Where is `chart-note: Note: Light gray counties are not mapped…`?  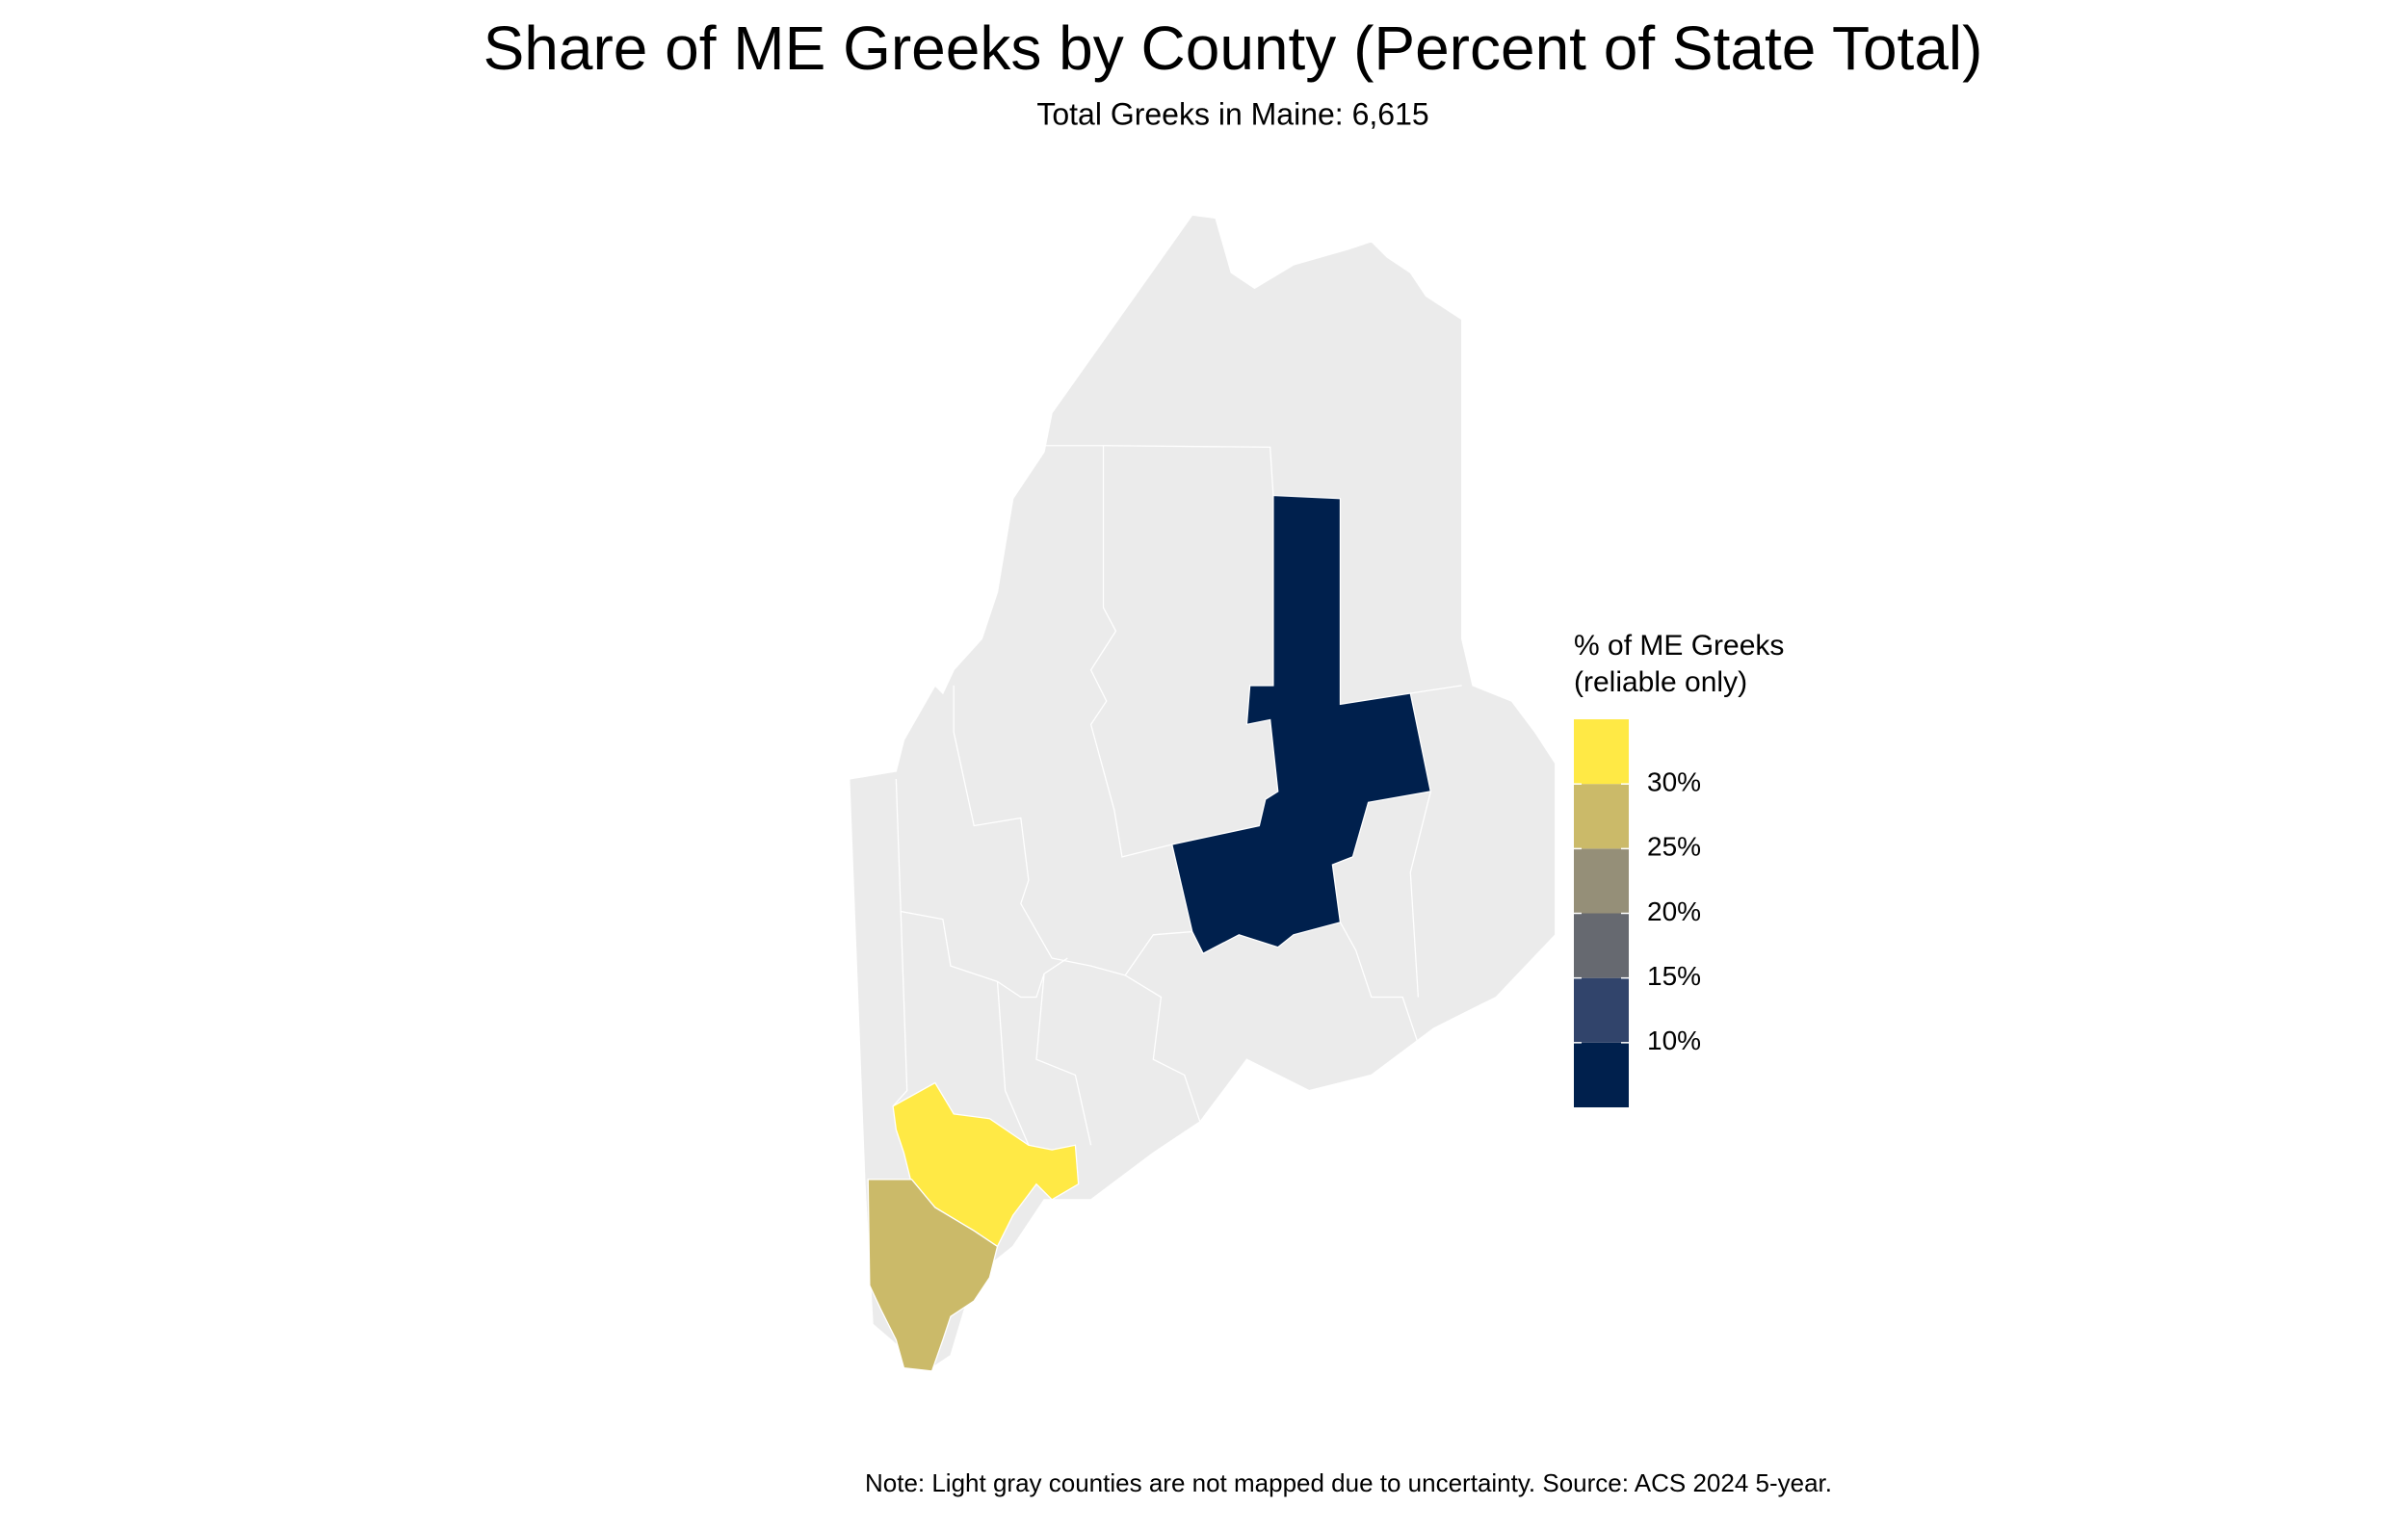
chart-note: Note: Light gray counties are not mapped… is located at coordinates (1348, 1482).